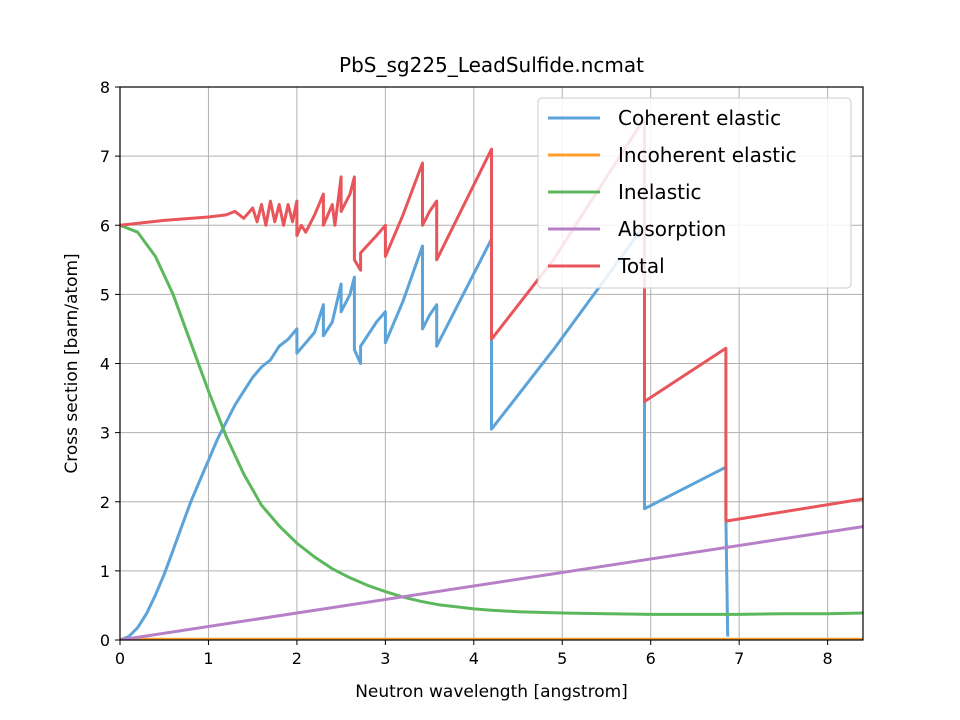 The width and height of the screenshot is (960, 720). What do you see at coordinates (105, 640) in the screenshot?
I see `y-tick-label: 0` at bounding box center [105, 640].